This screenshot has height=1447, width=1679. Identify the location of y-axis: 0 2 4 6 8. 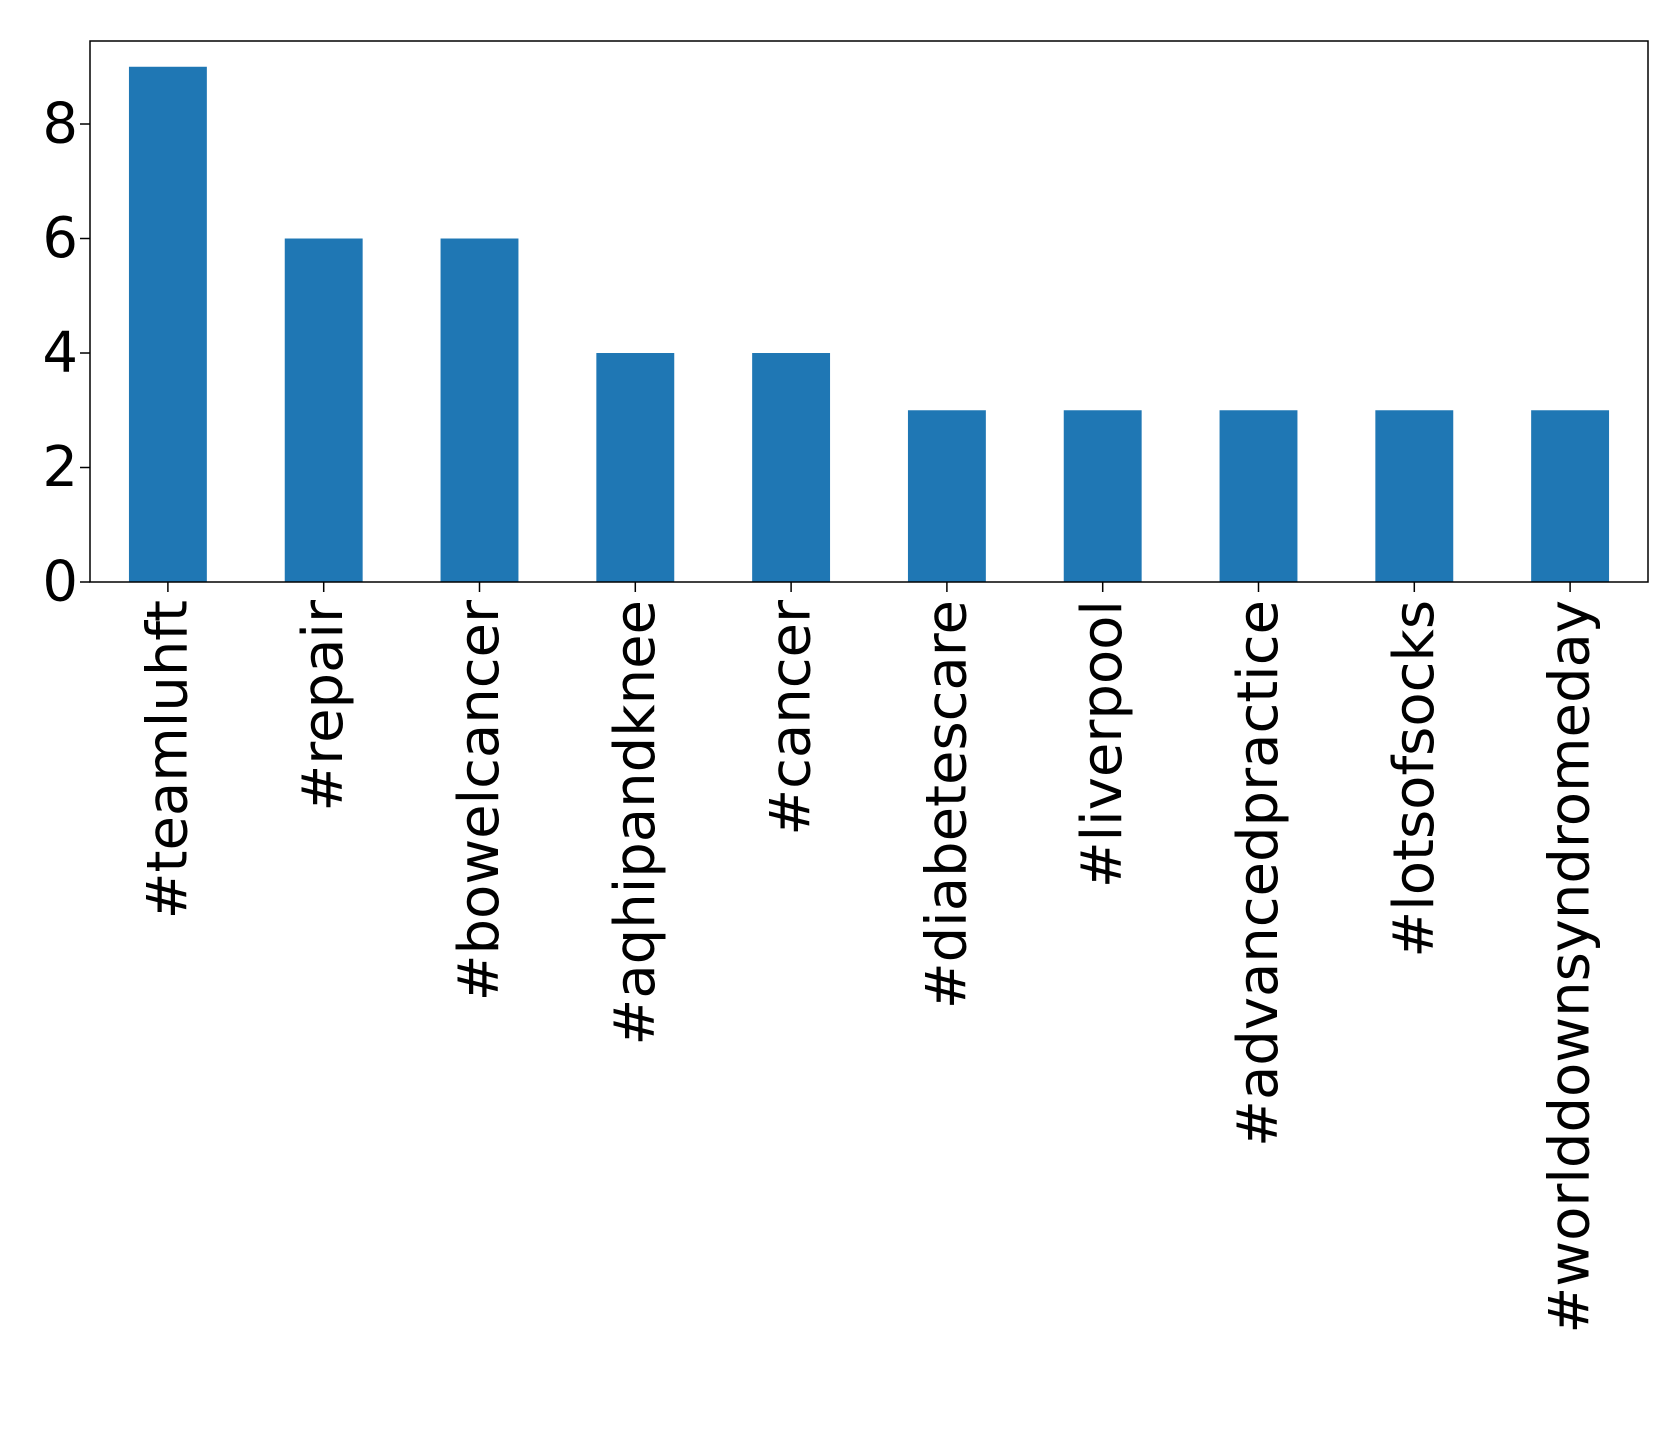
(66, 353).